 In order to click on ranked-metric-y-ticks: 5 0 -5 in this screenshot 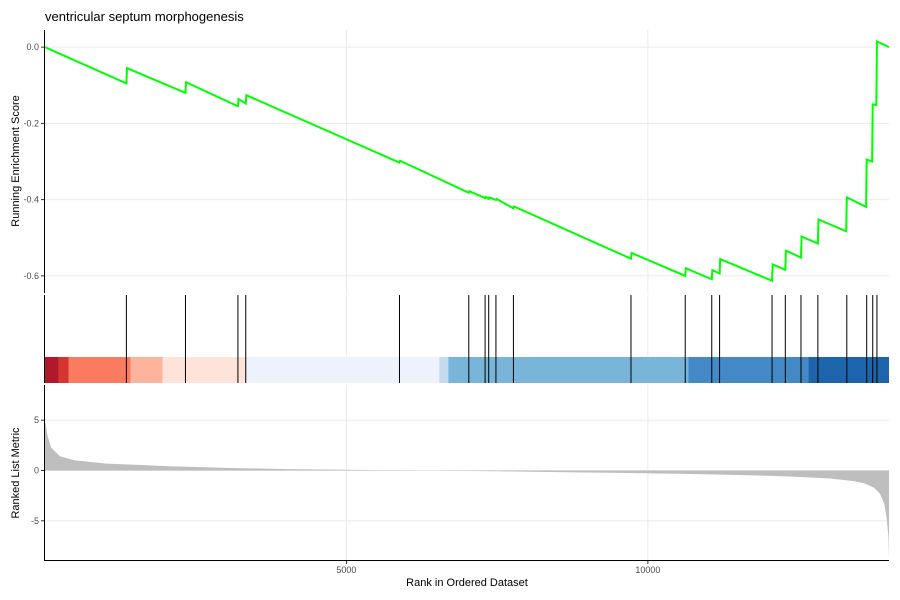, I will do `click(37, 470)`.